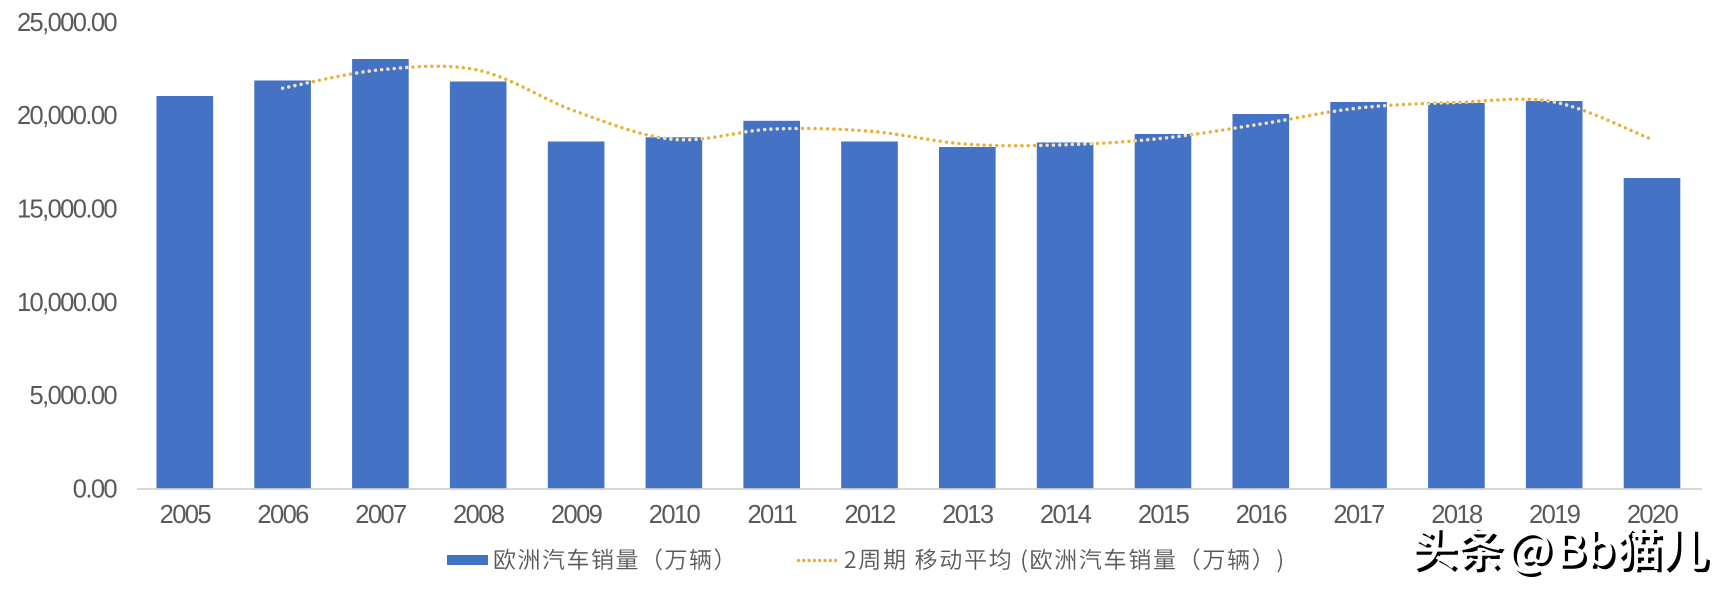  Describe the element at coordinates (67, 23) in the screenshot. I see `svg-text: 25,000.00` at that location.